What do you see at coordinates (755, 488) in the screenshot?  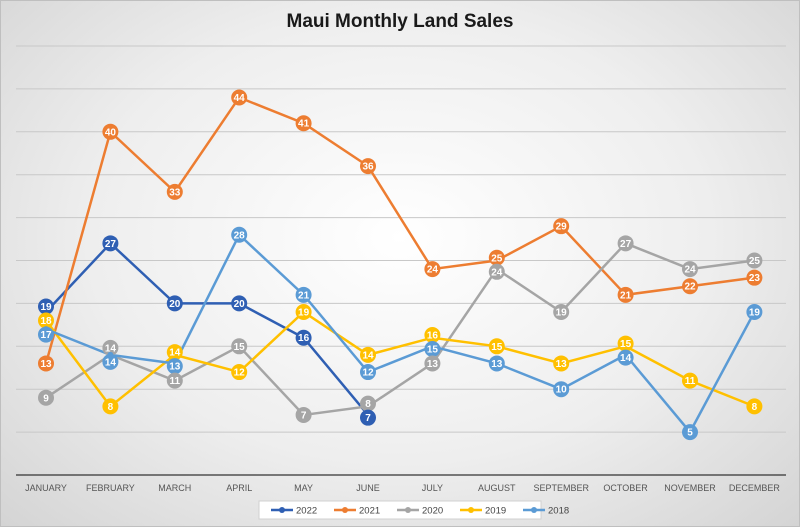 I see `x-tick-label: DECEMBER` at bounding box center [755, 488].